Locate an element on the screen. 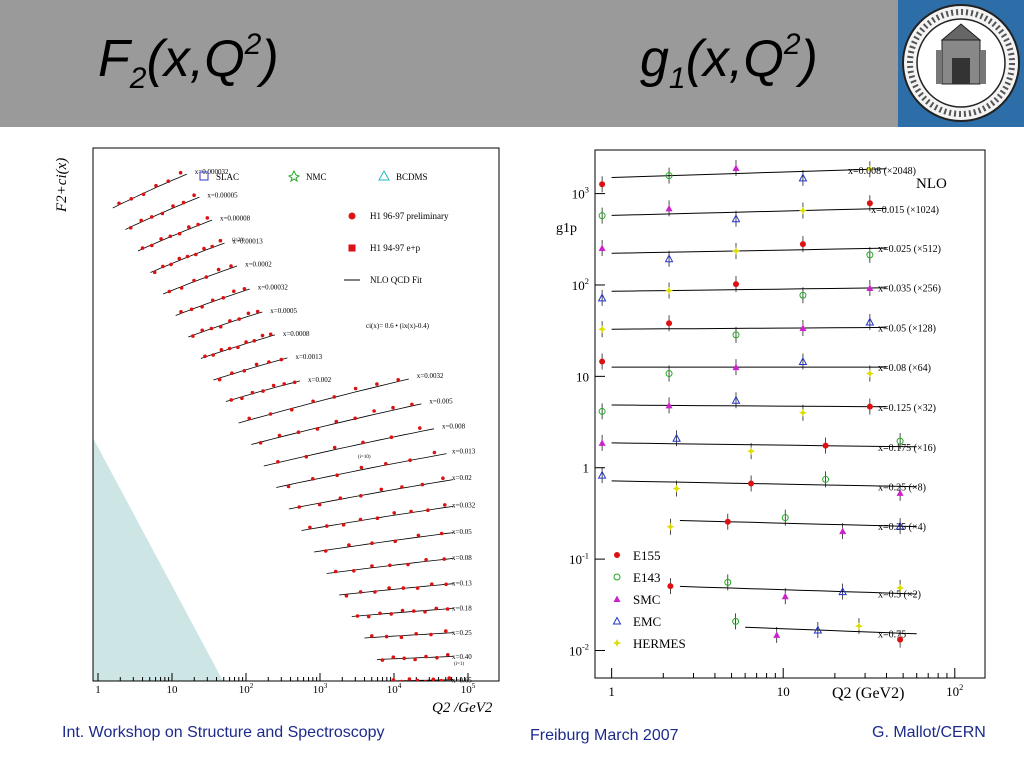  g1-x-tick-label: 1 is located at coordinates (611, 691).